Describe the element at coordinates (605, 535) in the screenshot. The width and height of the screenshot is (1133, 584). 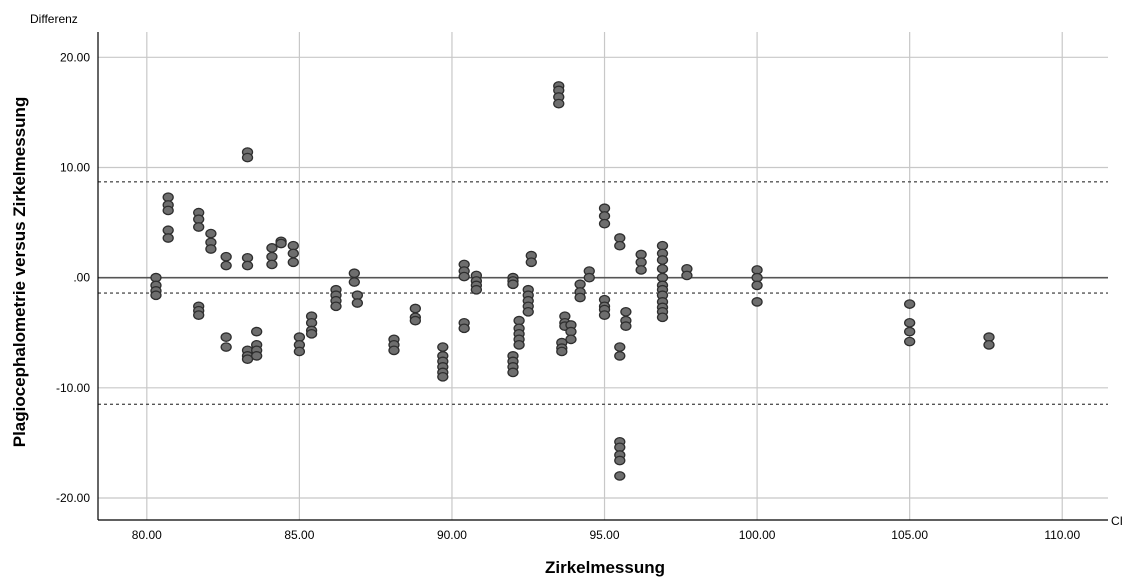
I see `x-tick-label: 95.00` at that location.